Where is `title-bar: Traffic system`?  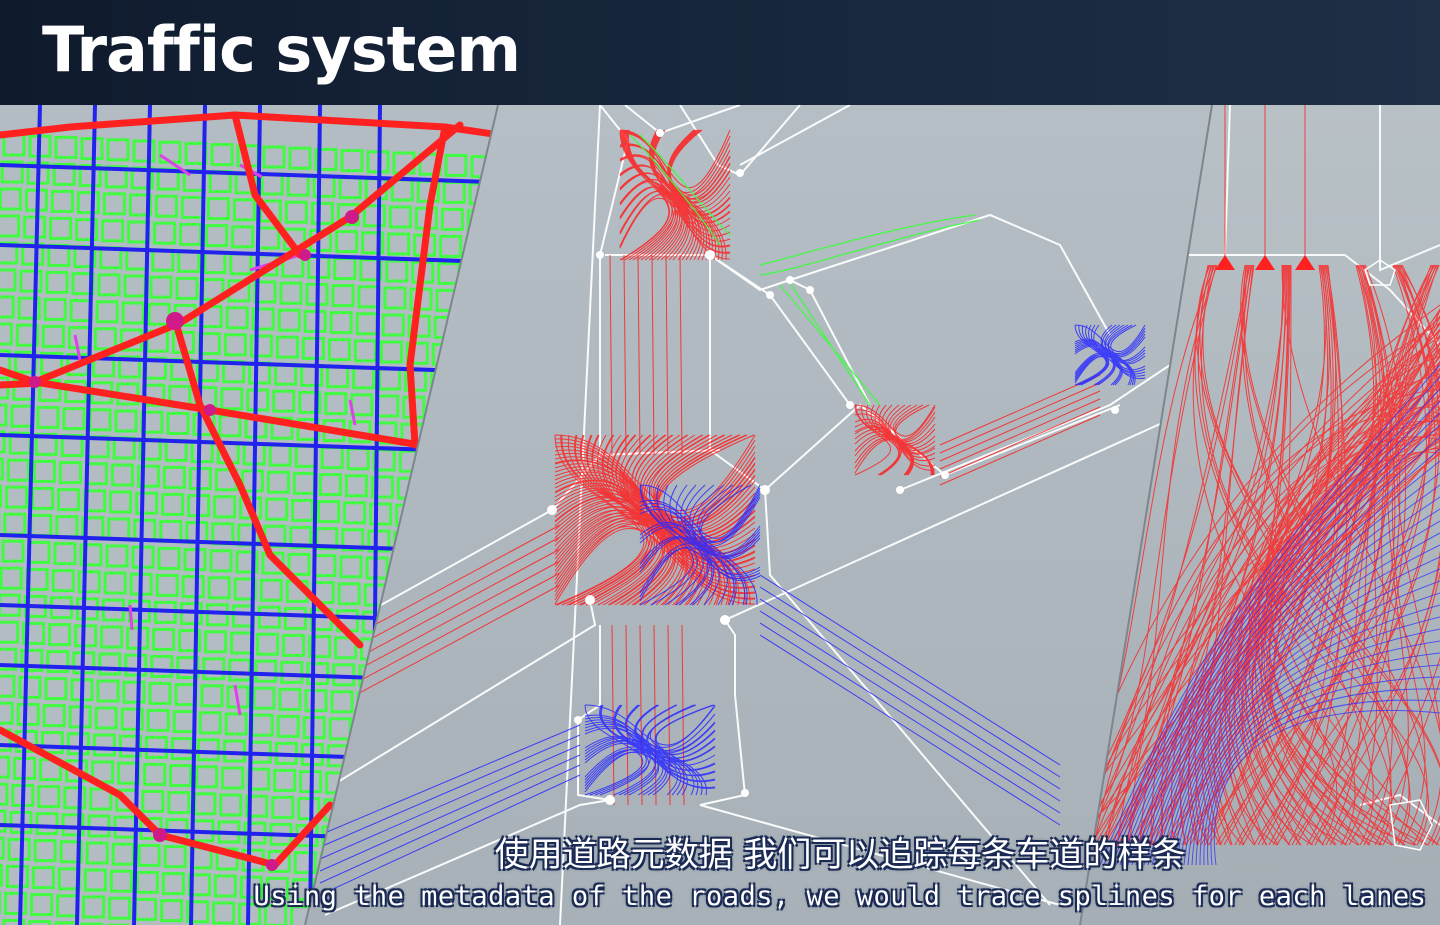 title-bar: Traffic system is located at coordinates (720, 52).